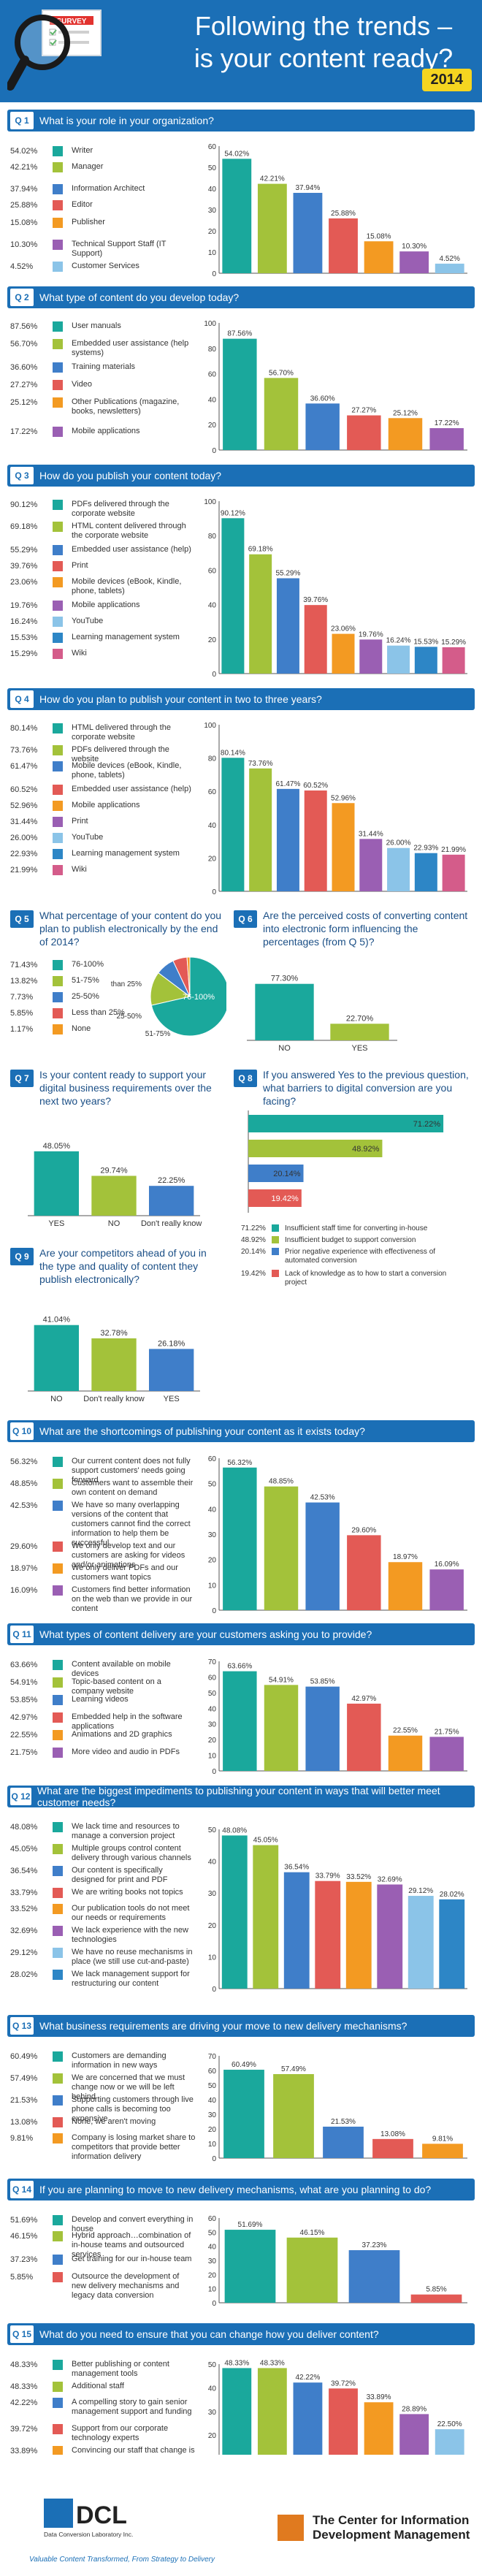 The width and height of the screenshot is (482, 2576). Describe the element at coordinates (24, 1568) in the screenshot. I see `legend-value: 18.97%` at that location.